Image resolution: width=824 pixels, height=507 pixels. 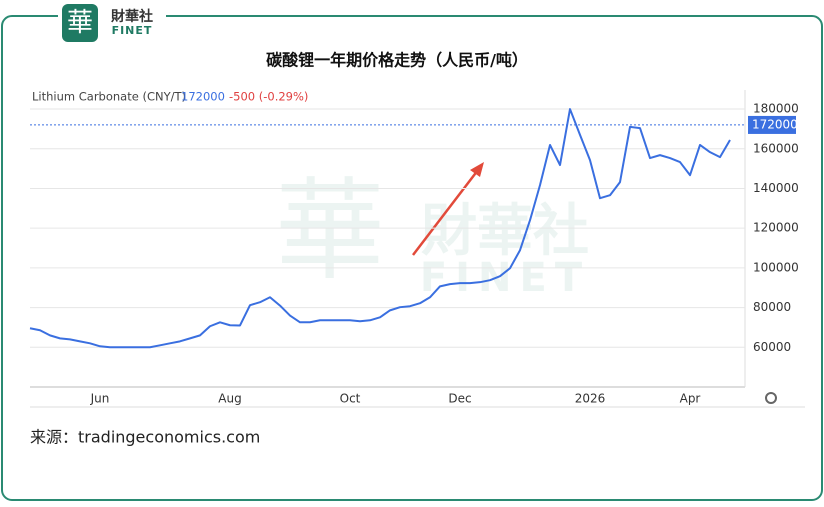 What do you see at coordinates (131, 16) in the screenshot?
I see `logo-name: 財華社` at bounding box center [131, 16].